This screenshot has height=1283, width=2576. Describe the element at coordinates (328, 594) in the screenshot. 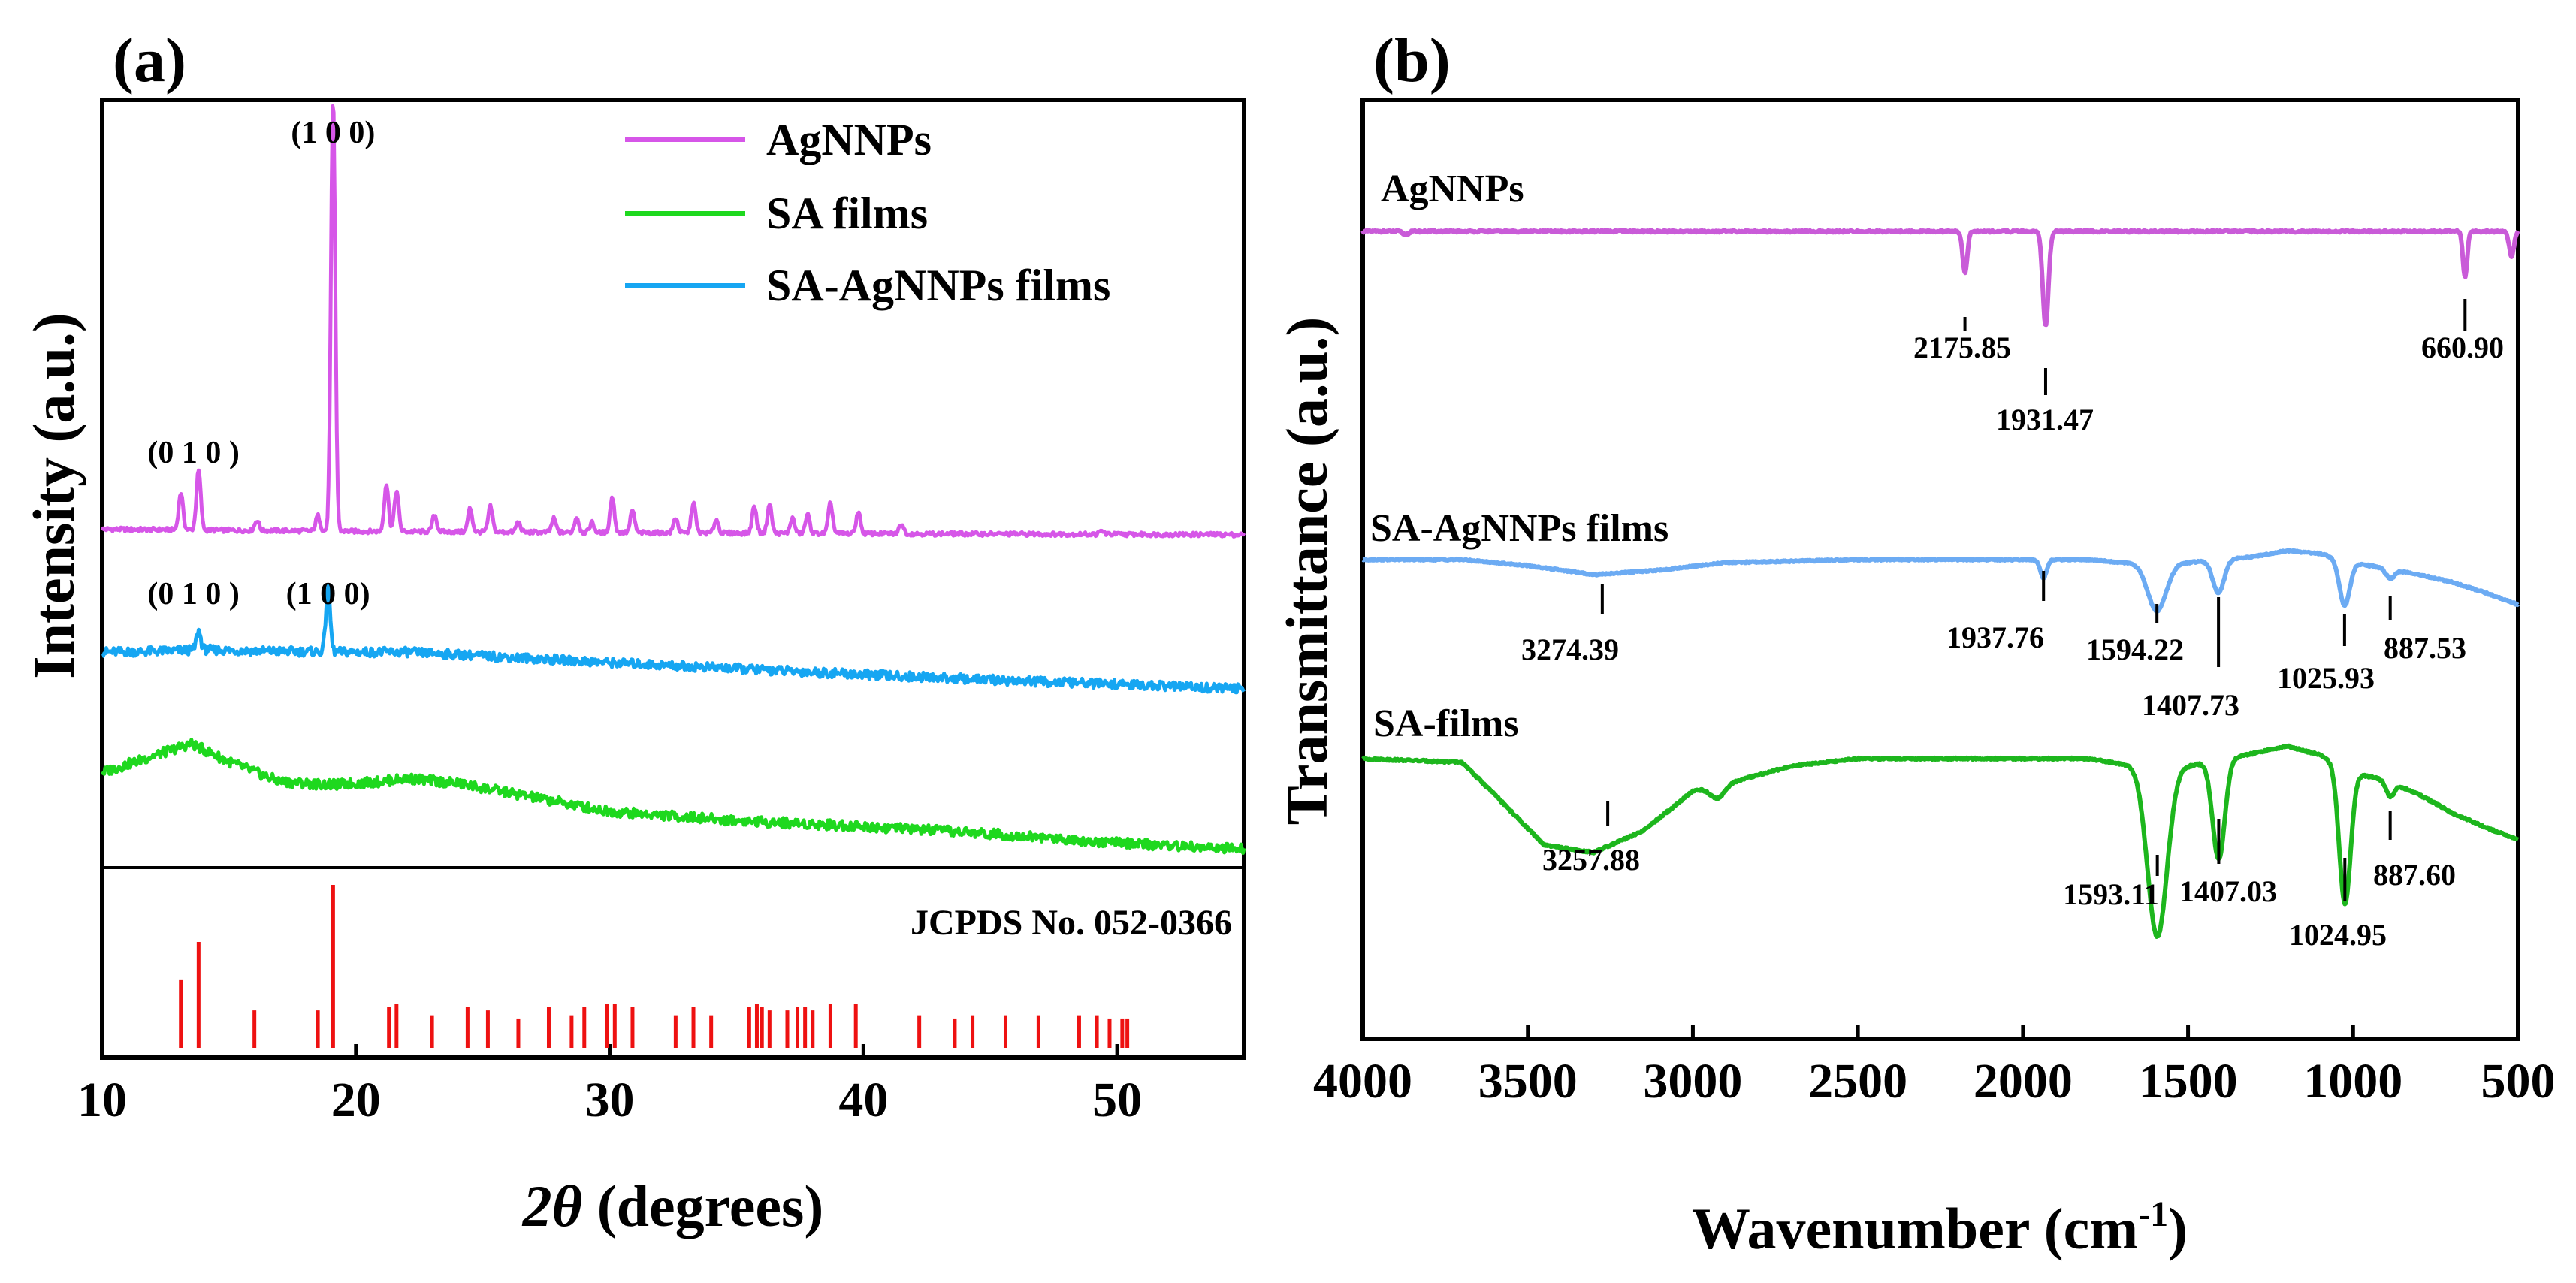

I see `hkl-label-100-composite: (1 0 0)` at that location.